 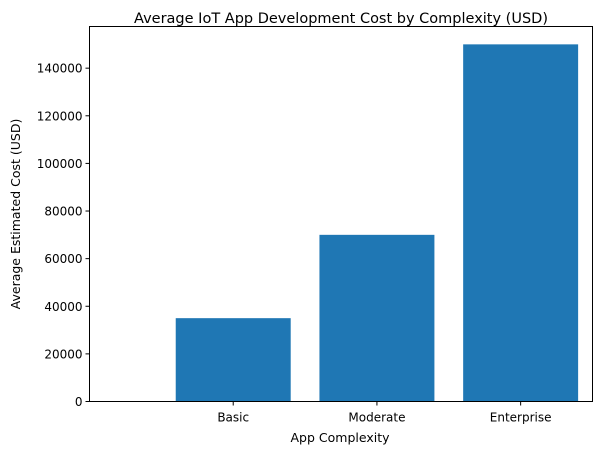 What do you see at coordinates (63, 354) in the screenshot?
I see `y-tick-label: 20000` at bounding box center [63, 354].